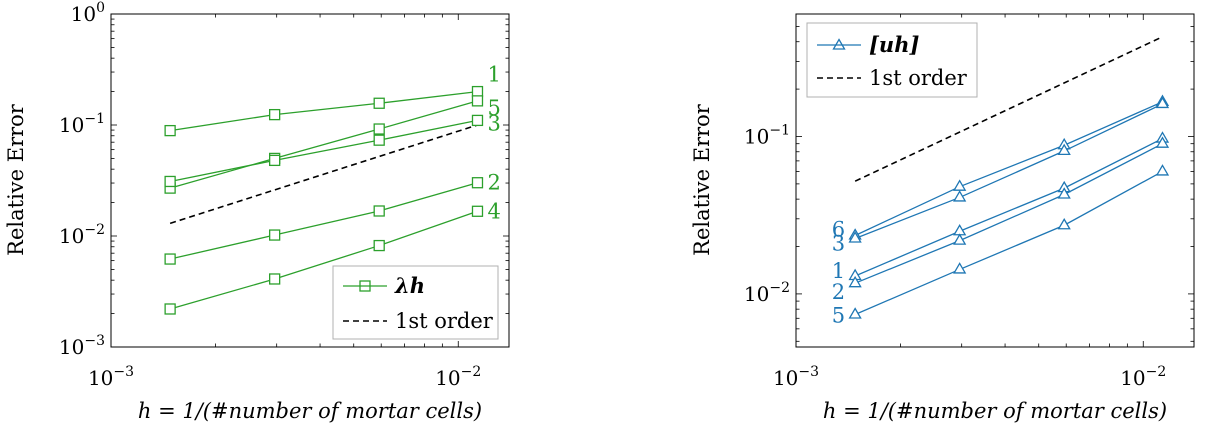 The height and width of the screenshot is (433, 1207). I want to click on left-reference-line, so click(323, 174).